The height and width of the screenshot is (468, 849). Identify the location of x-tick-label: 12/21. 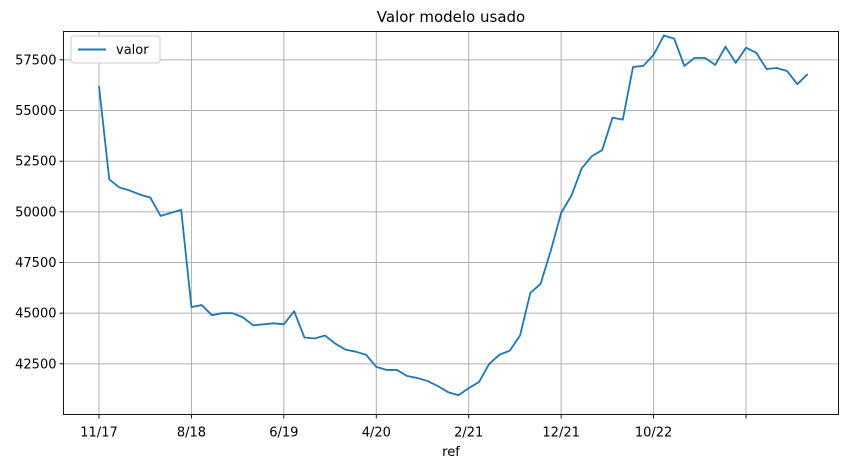
(560, 433).